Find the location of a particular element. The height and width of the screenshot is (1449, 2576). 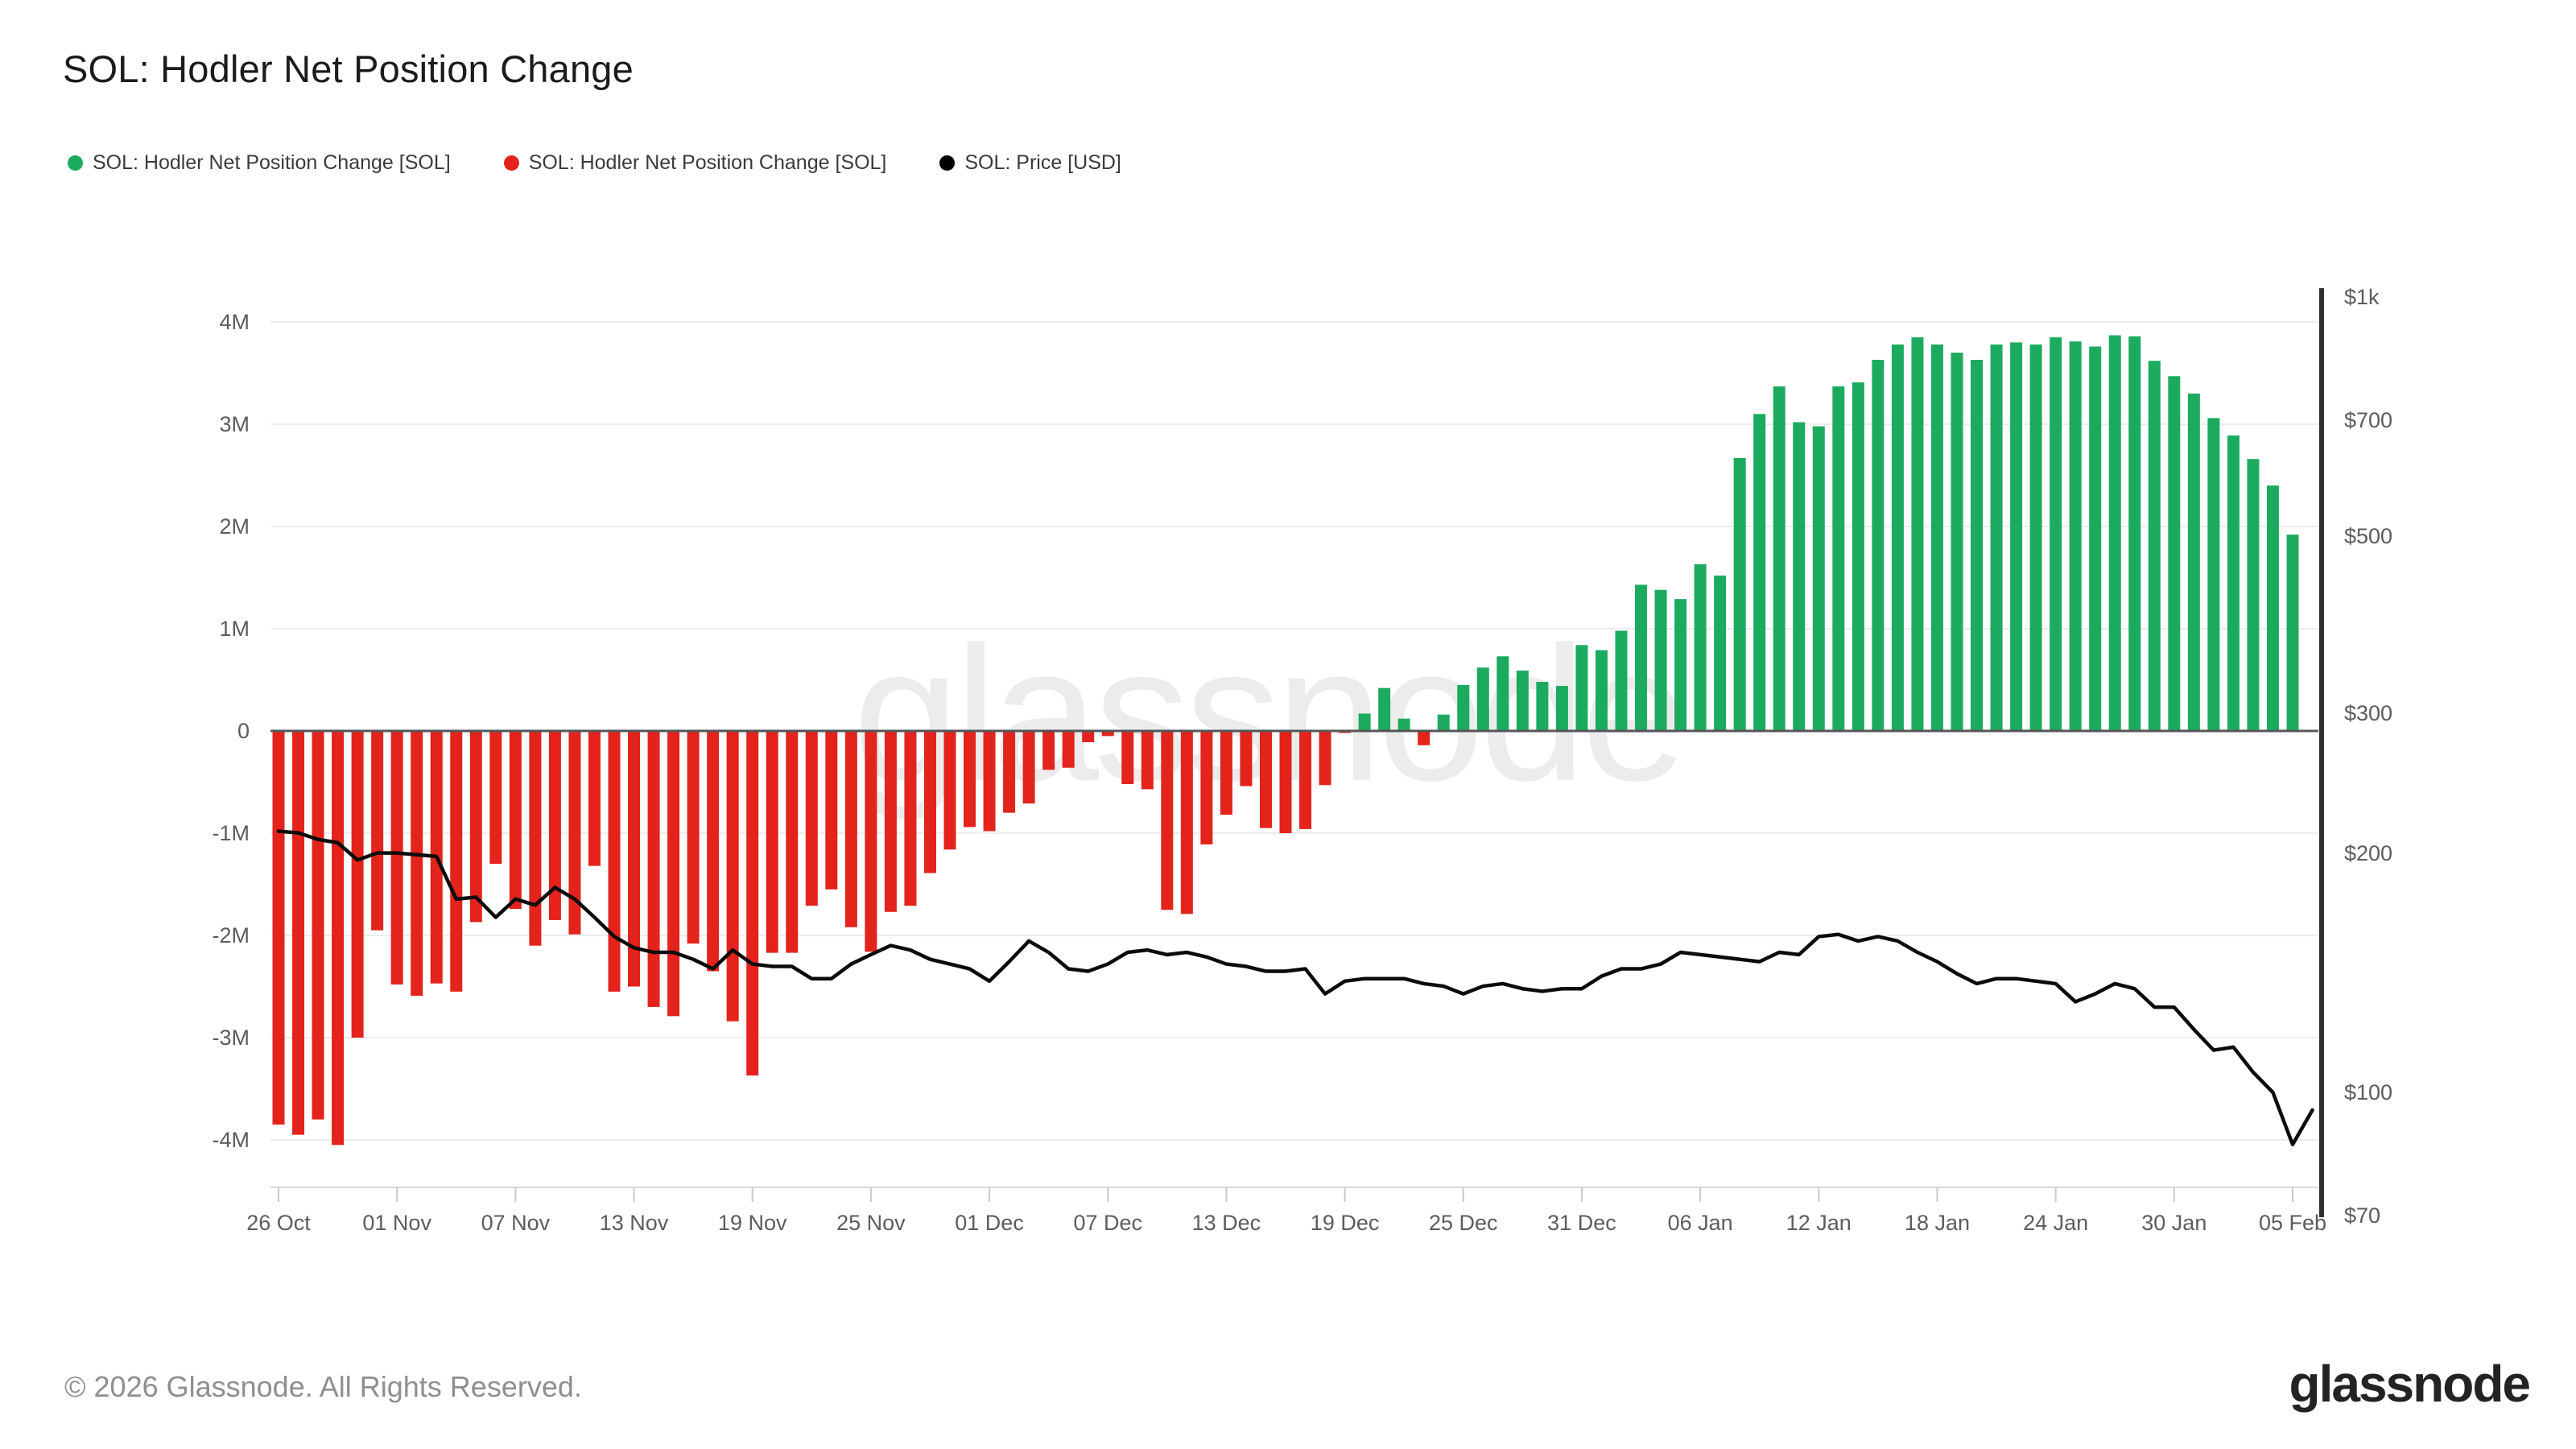

red-series-dot-icon is located at coordinates (511, 163).